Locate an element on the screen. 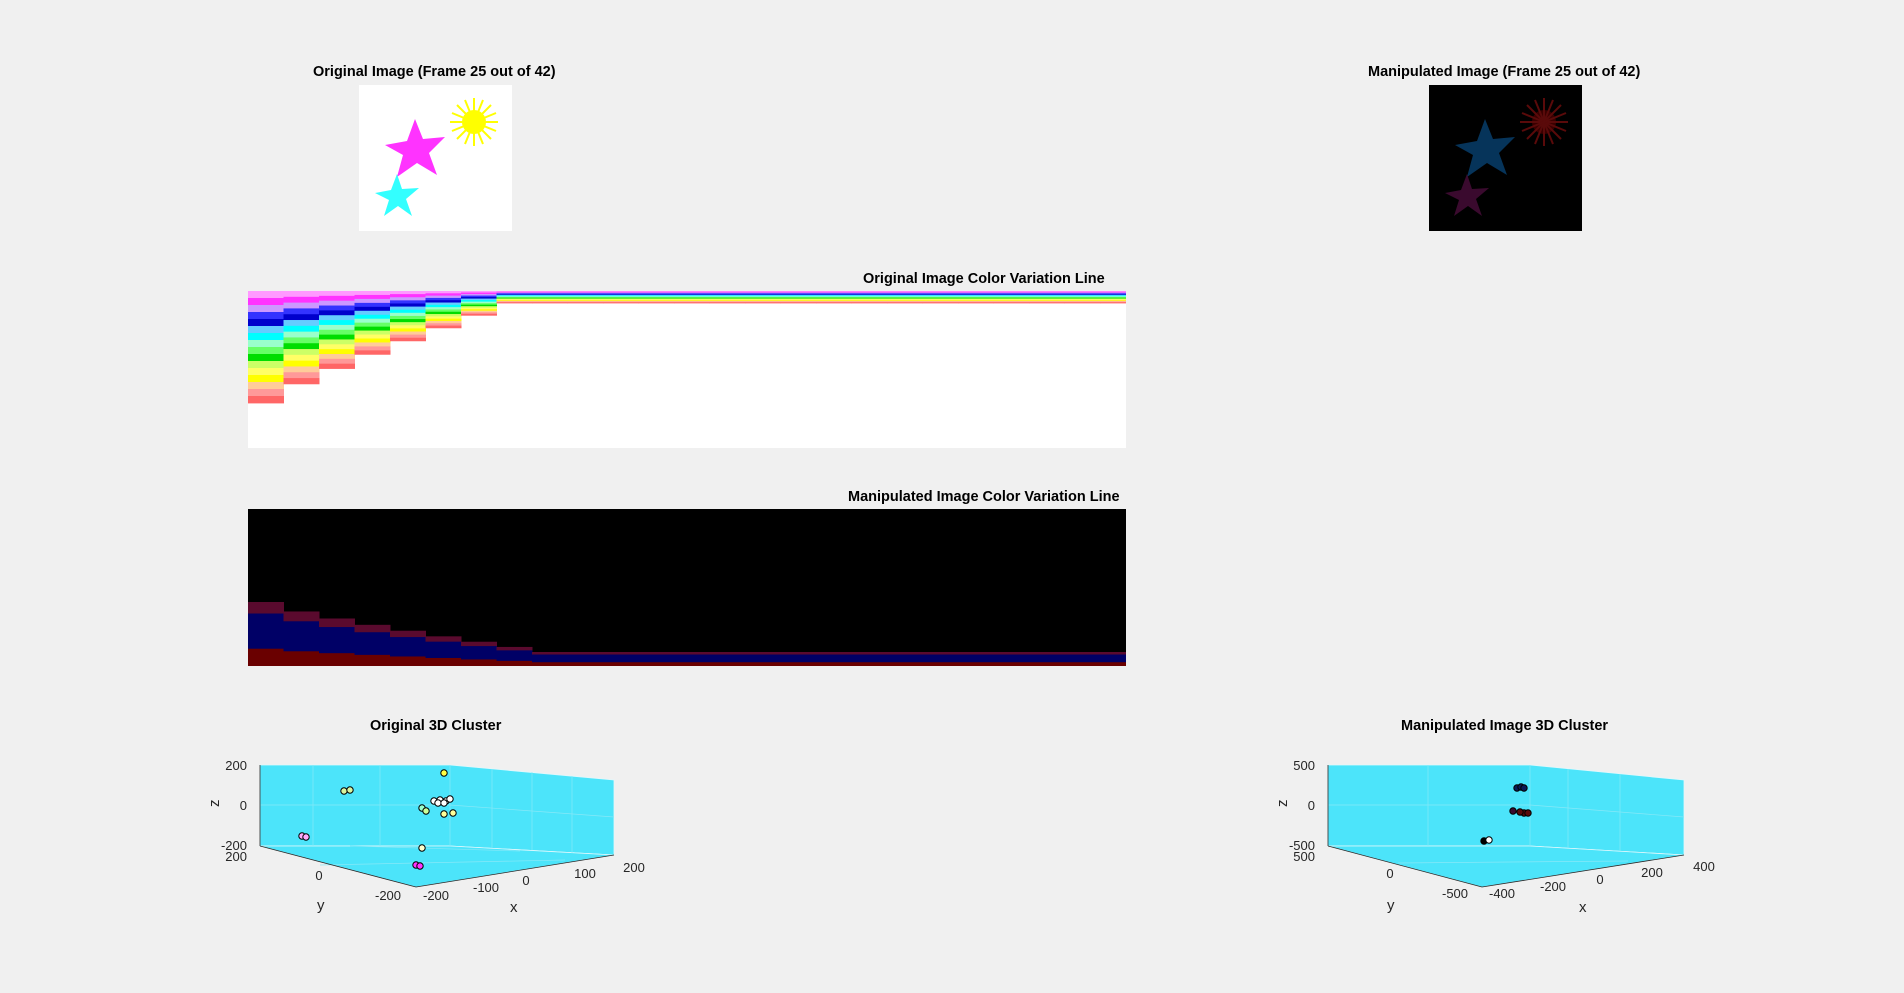 This screenshot has width=1904, height=993. z-tick-label: 0 is located at coordinates (243, 805).